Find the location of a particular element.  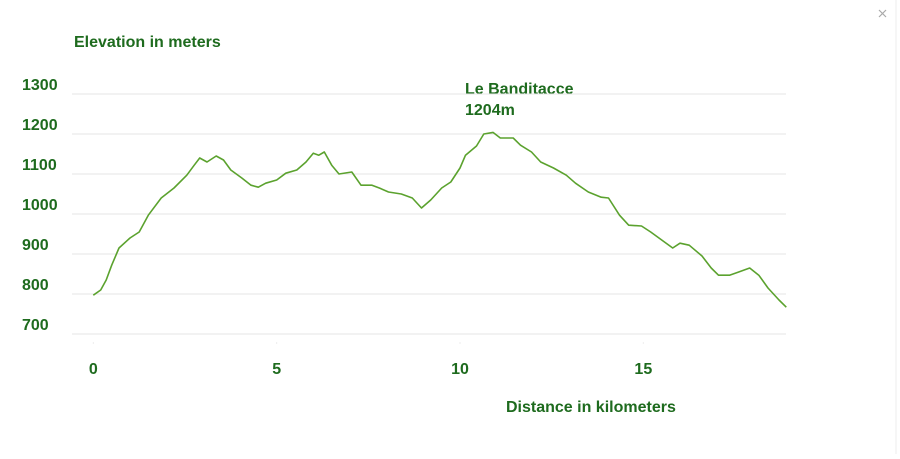

x-tick-label: 0 is located at coordinates (93, 369).